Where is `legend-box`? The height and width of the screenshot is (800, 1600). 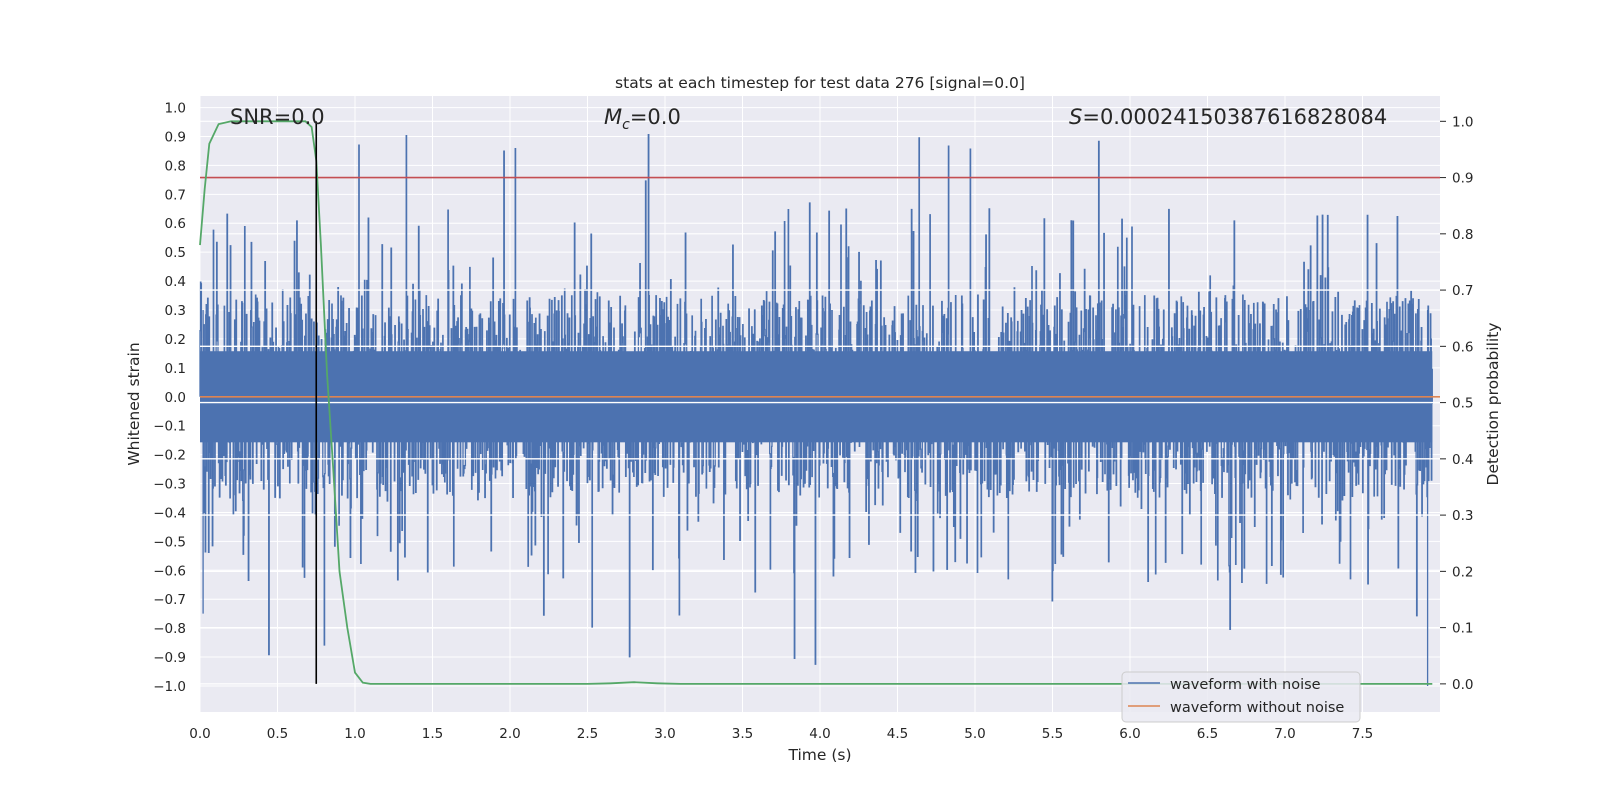
legend-box is located at coordinates (1241, 697).